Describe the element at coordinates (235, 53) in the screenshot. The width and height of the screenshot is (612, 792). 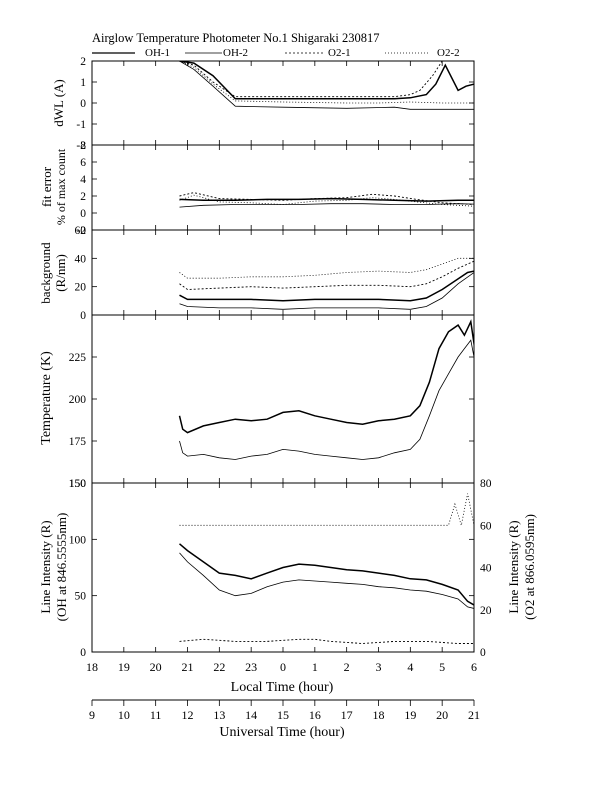
I see `legend-oh2: OH-2` at that location.